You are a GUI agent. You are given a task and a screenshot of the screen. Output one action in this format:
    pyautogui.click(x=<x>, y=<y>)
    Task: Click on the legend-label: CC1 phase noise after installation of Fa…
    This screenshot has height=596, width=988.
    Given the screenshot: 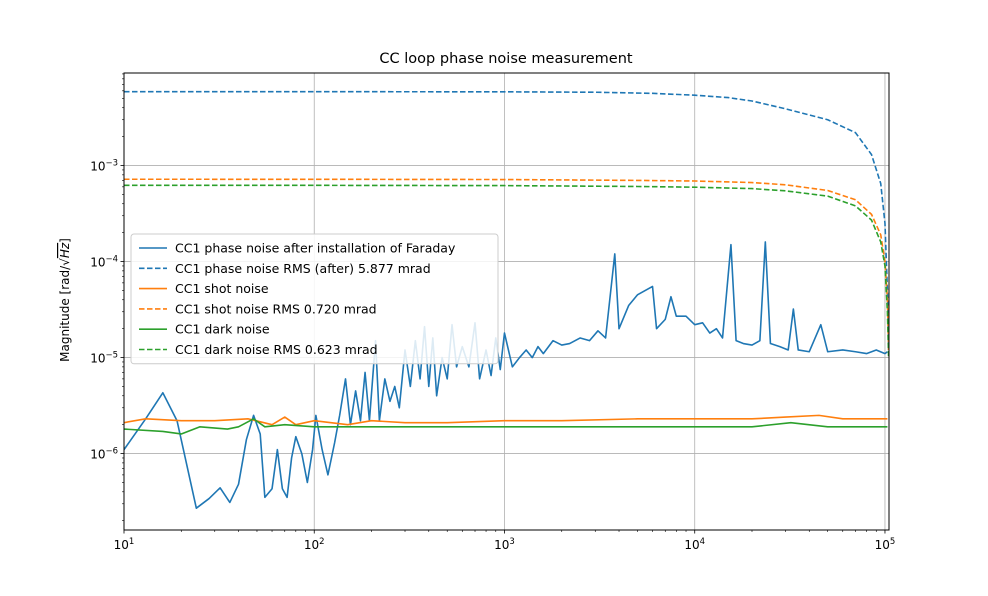 What is the action you would take?
    pyautogui.click(x=315, y=248)
    